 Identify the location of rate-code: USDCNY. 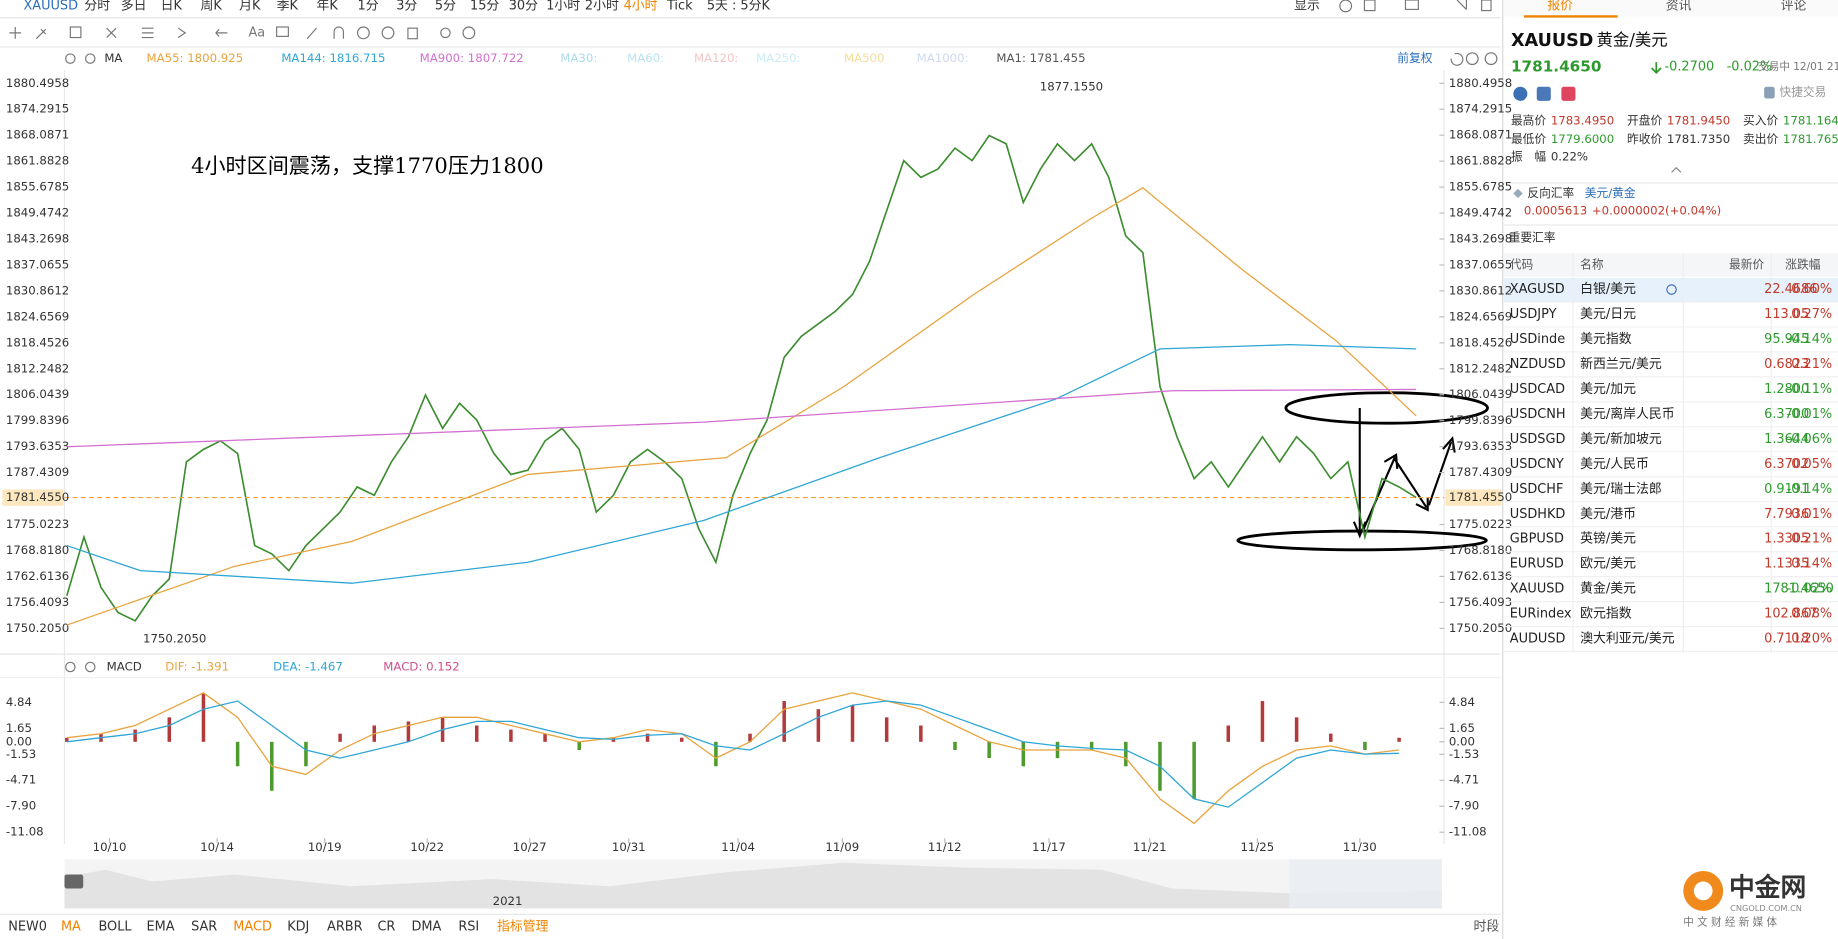
(1537, 464).